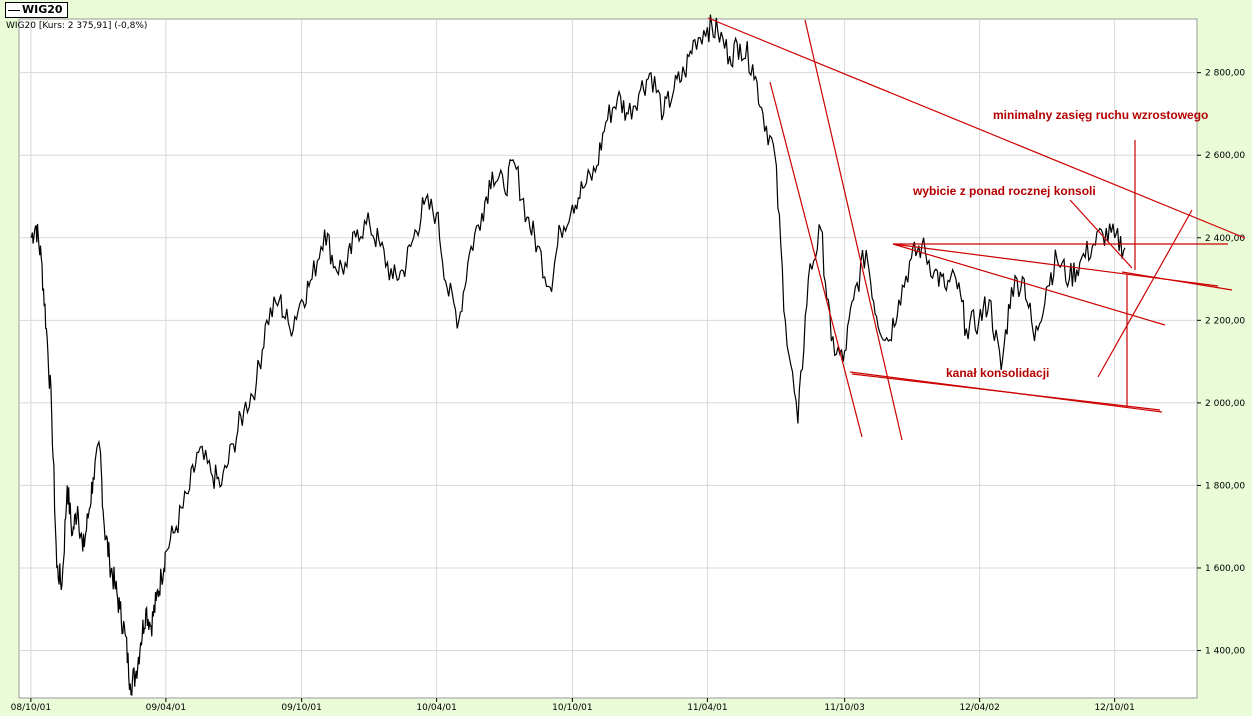 This screenshot has height=716, width=1252. Describe the element at coordinates (301, 708) in the screenshot. I see `x-tick-label: 09/10/01` at that location.